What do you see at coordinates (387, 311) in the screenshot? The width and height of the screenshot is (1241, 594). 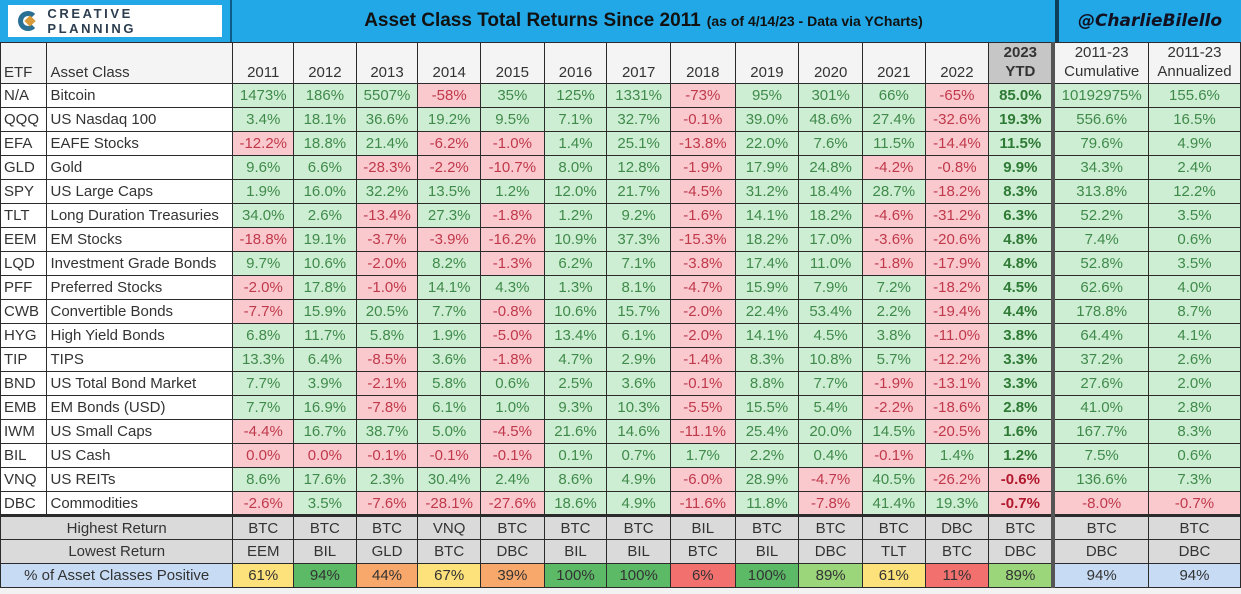 I see `return-cell: 20.5%` at bounding box center [387, 311].